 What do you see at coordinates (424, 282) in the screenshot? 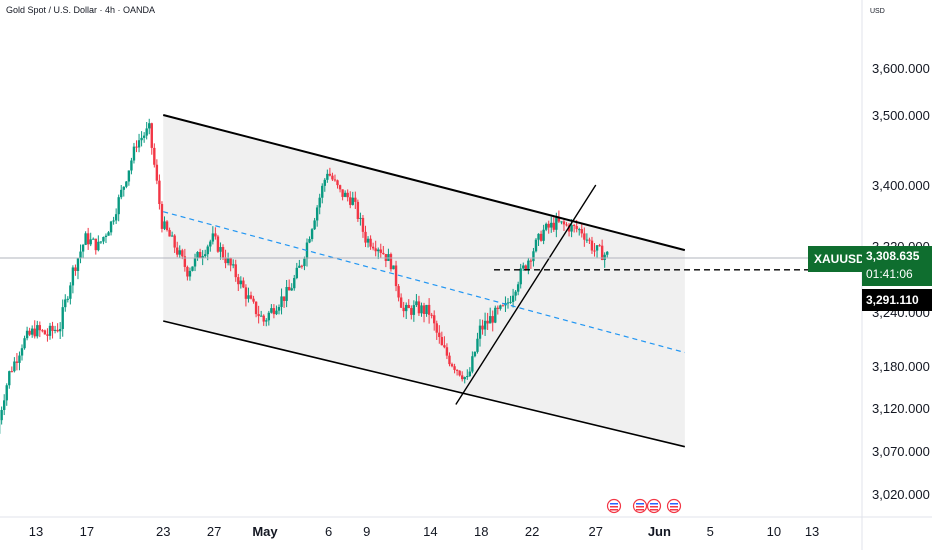
I see `channel-midline` at bounding box center [424, 282].